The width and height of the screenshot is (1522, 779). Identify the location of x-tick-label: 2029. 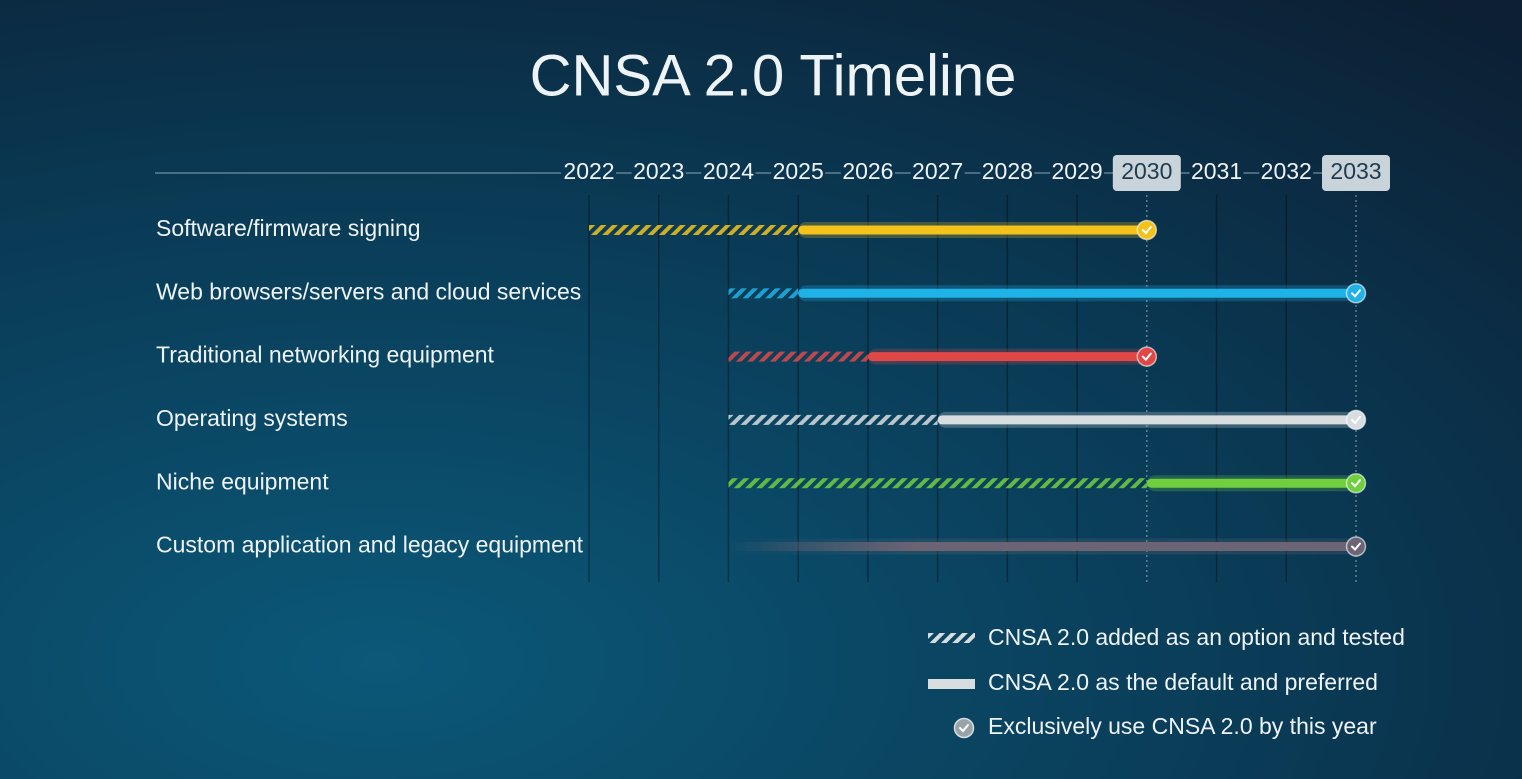
(1077, 171).